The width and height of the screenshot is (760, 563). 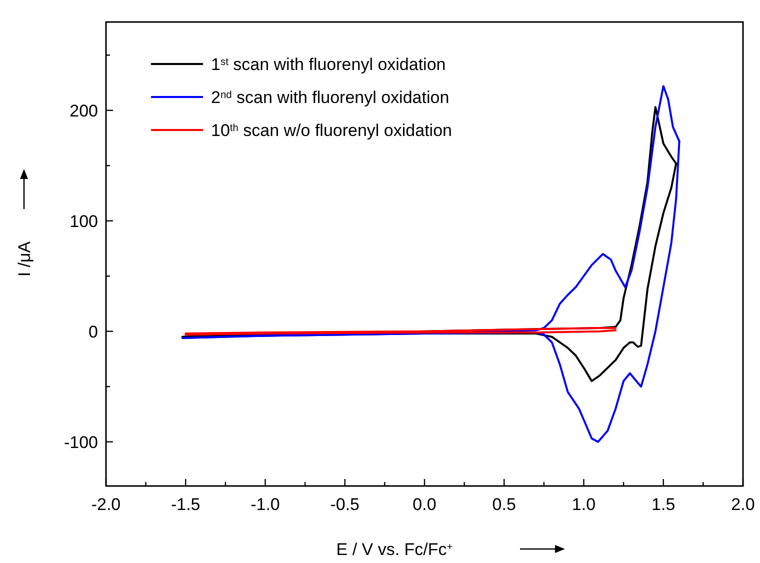 What do you see at coordinates (664, 504) in the screenshot?
I see `x-tick-label: 1.5` at bounding box center [664, 504].